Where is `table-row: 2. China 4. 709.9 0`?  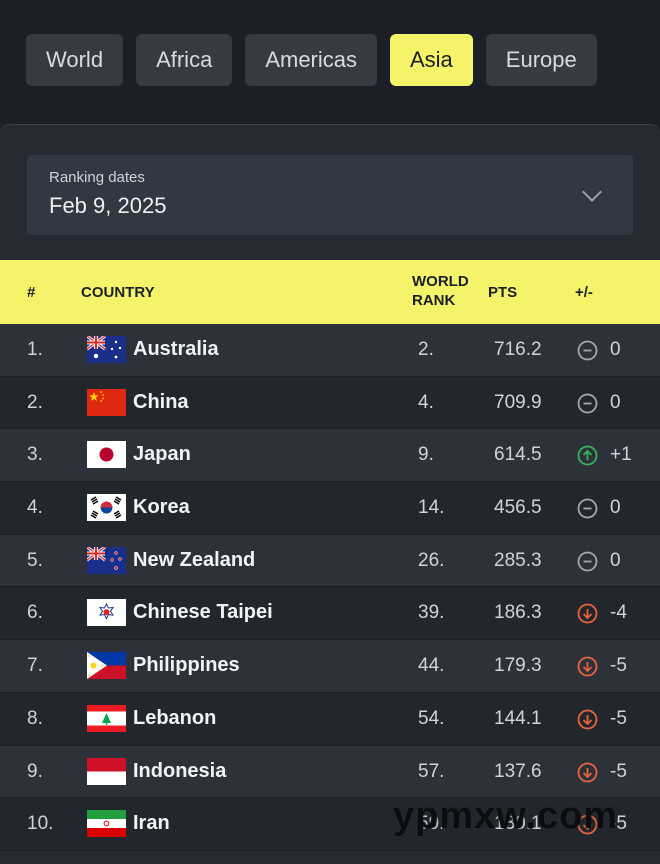 table-row: 2. China 4. 709.9 0 is located at coordinates (330, 403).